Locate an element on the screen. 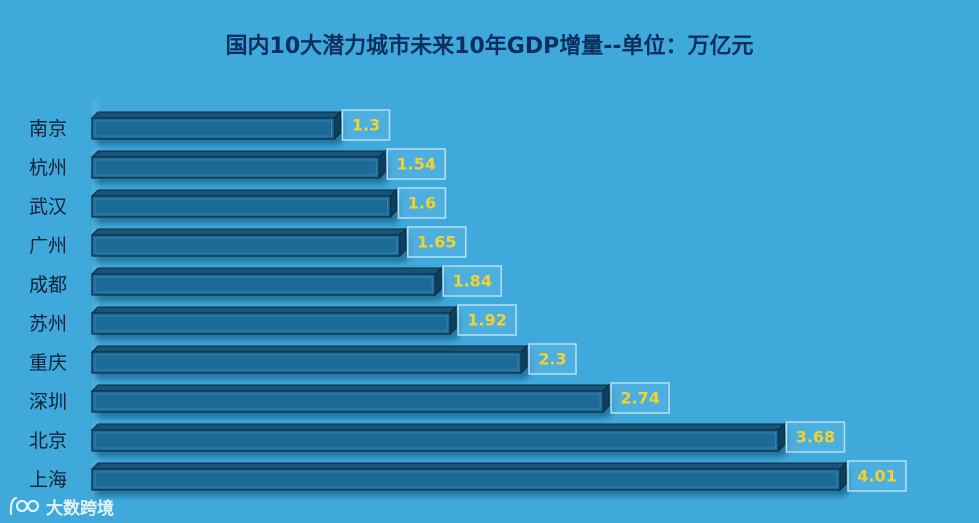 The height and width of the screenshot is (523, 979). category-label: 苏州 is located at coordinates (48, 324).